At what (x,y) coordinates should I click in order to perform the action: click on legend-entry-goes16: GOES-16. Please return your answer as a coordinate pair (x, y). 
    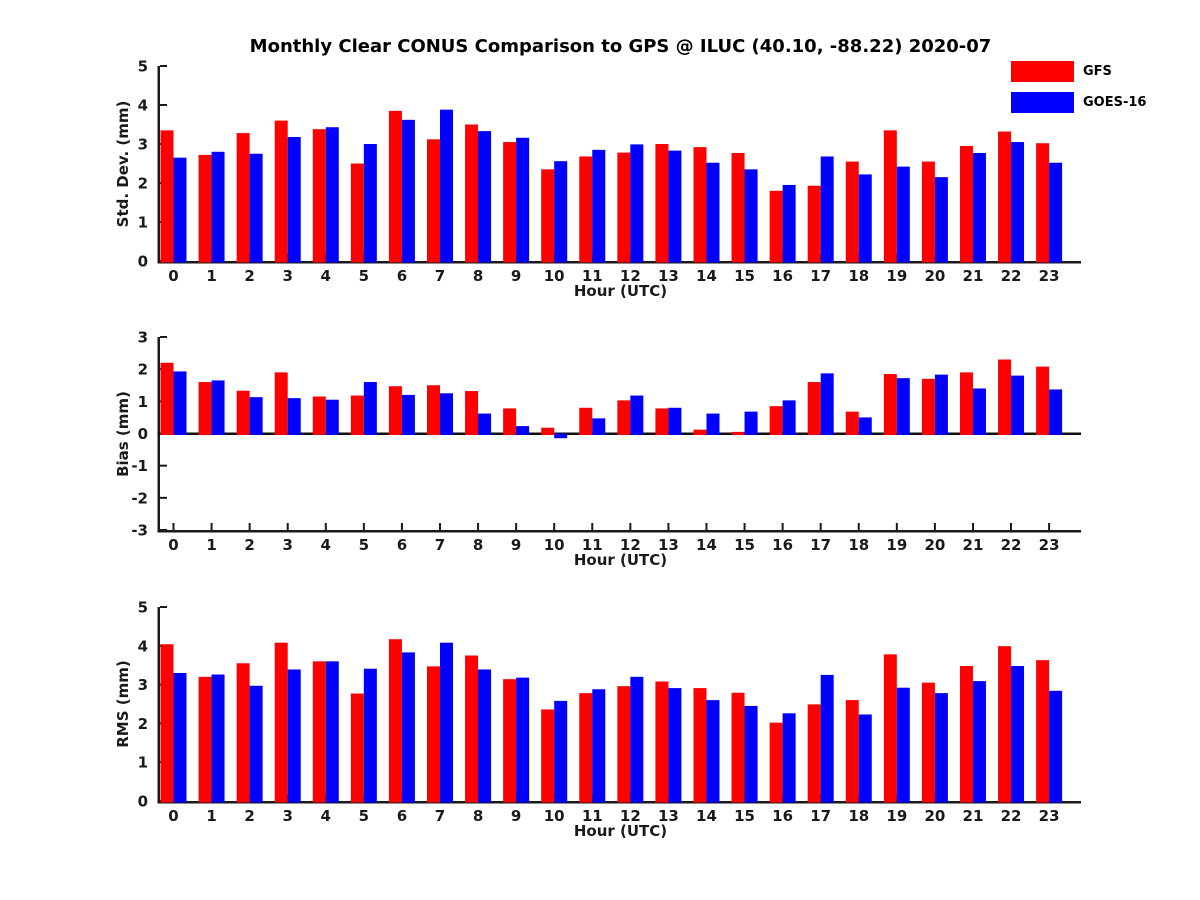
    Looking at the image, I should click on (1078, 102).